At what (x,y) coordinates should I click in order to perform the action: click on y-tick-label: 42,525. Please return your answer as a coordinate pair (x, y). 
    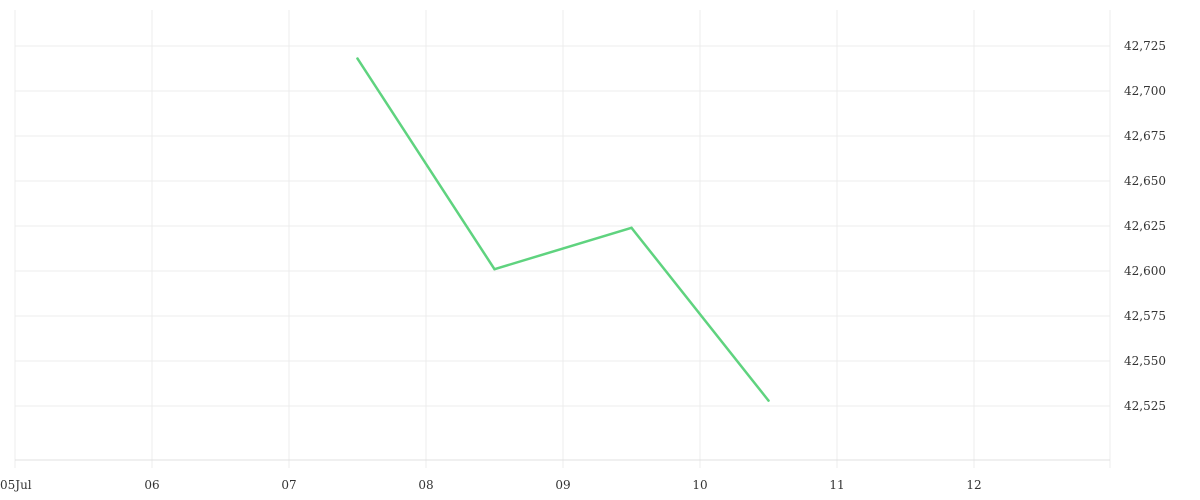
    Looking at the image, I should click on (1145, 406).